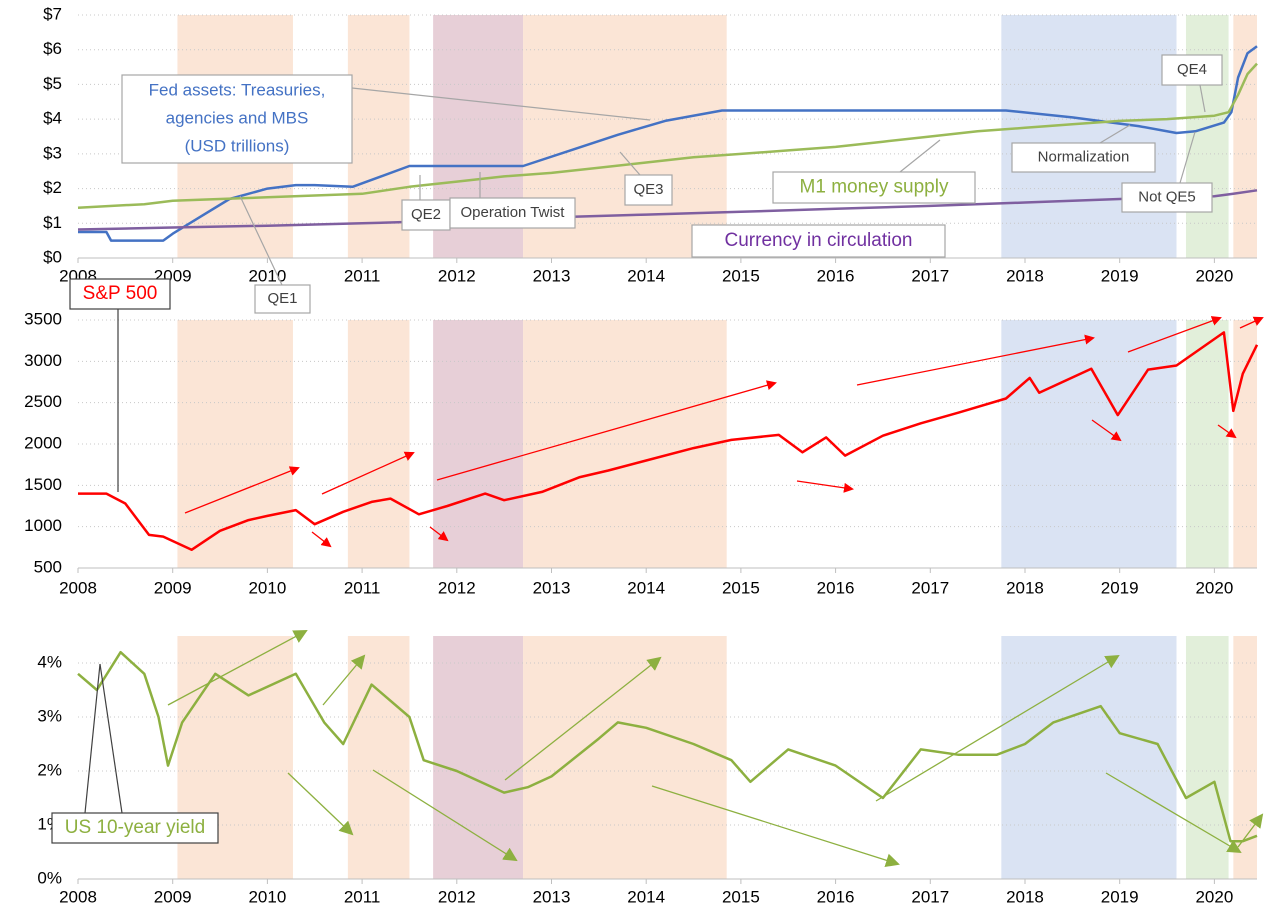  I want to click on callout-label: QE2, so click(426, 214).